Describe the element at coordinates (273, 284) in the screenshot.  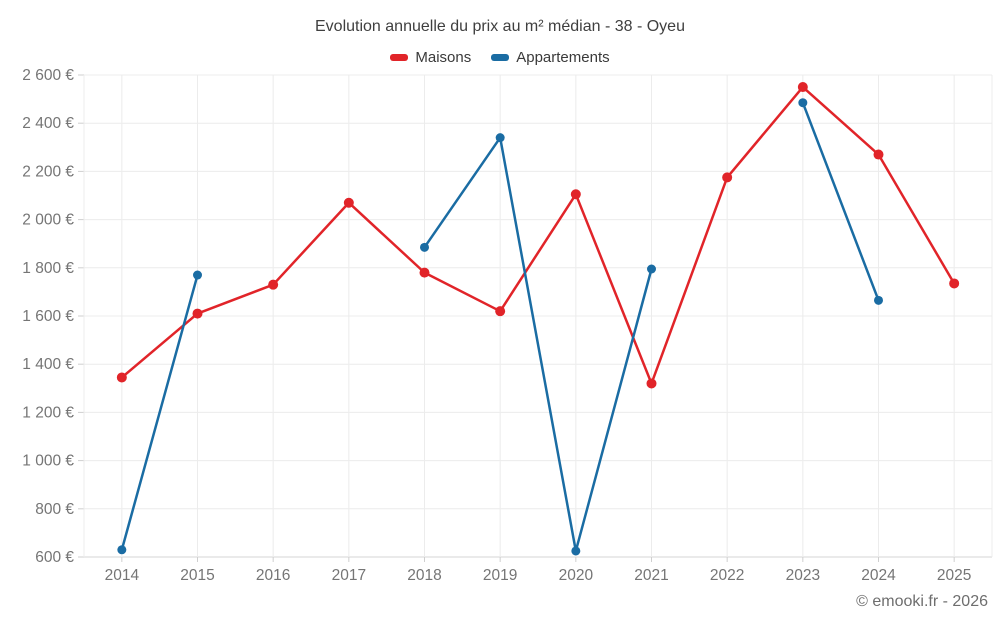
I see `data-point-maisons-2016` at that location.